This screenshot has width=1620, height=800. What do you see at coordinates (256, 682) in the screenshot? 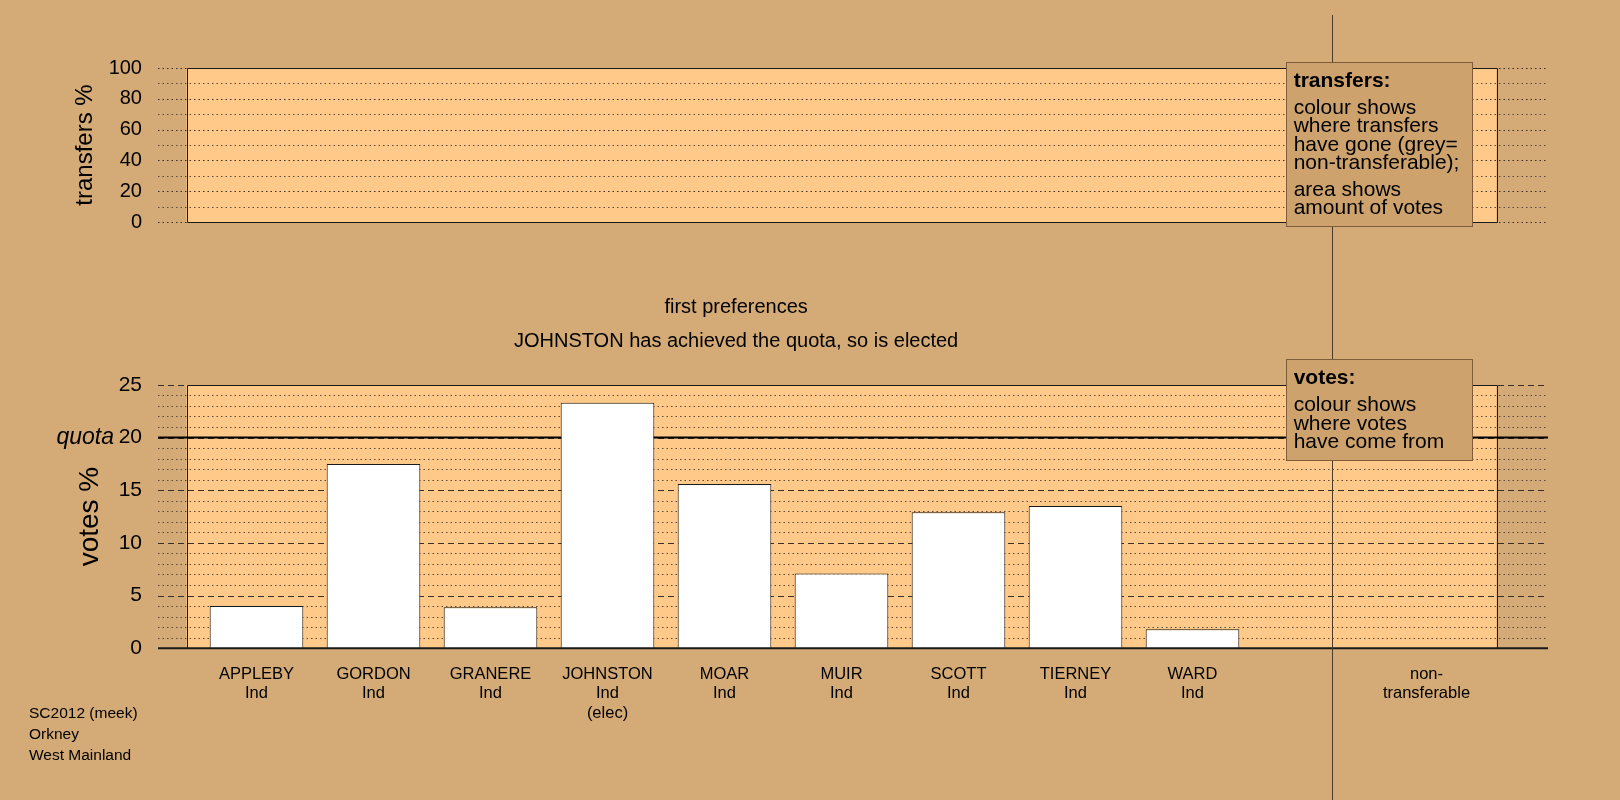
I see `x-tick-label: APPLEBY Ind` at bounding box center [256, 682].